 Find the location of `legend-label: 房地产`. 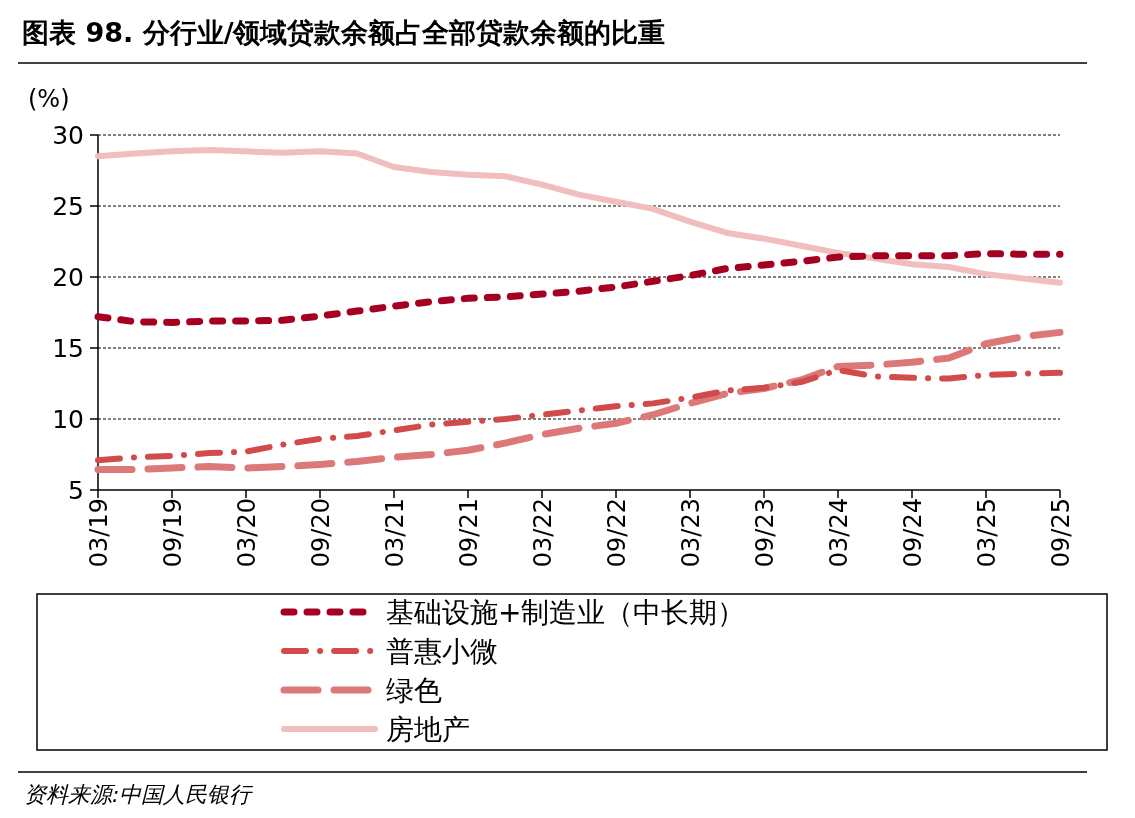

legend-label: 房地产 is located at coordinates (428, 729).